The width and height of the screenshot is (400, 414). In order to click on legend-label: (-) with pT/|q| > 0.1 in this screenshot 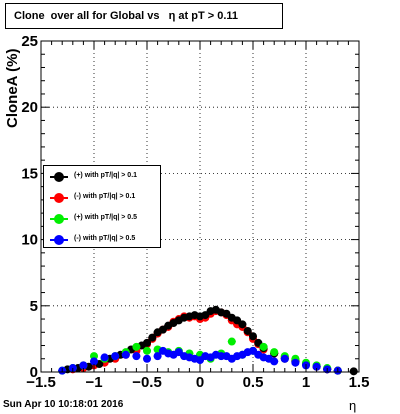, I will do `click(105, 196)`.